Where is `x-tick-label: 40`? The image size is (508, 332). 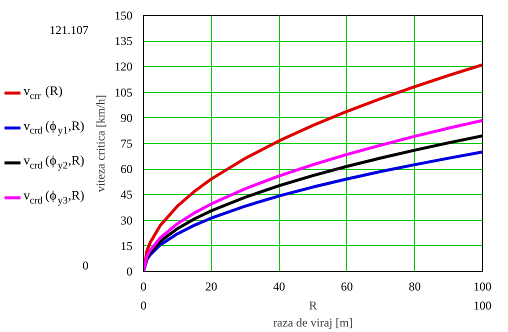 x-tick-label: 40 is located at coordinates (279, 287).